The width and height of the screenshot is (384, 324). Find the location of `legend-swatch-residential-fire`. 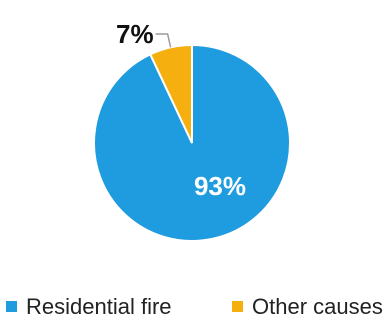

legend-swatch-residential-fire is located at coordinates (11, 306).